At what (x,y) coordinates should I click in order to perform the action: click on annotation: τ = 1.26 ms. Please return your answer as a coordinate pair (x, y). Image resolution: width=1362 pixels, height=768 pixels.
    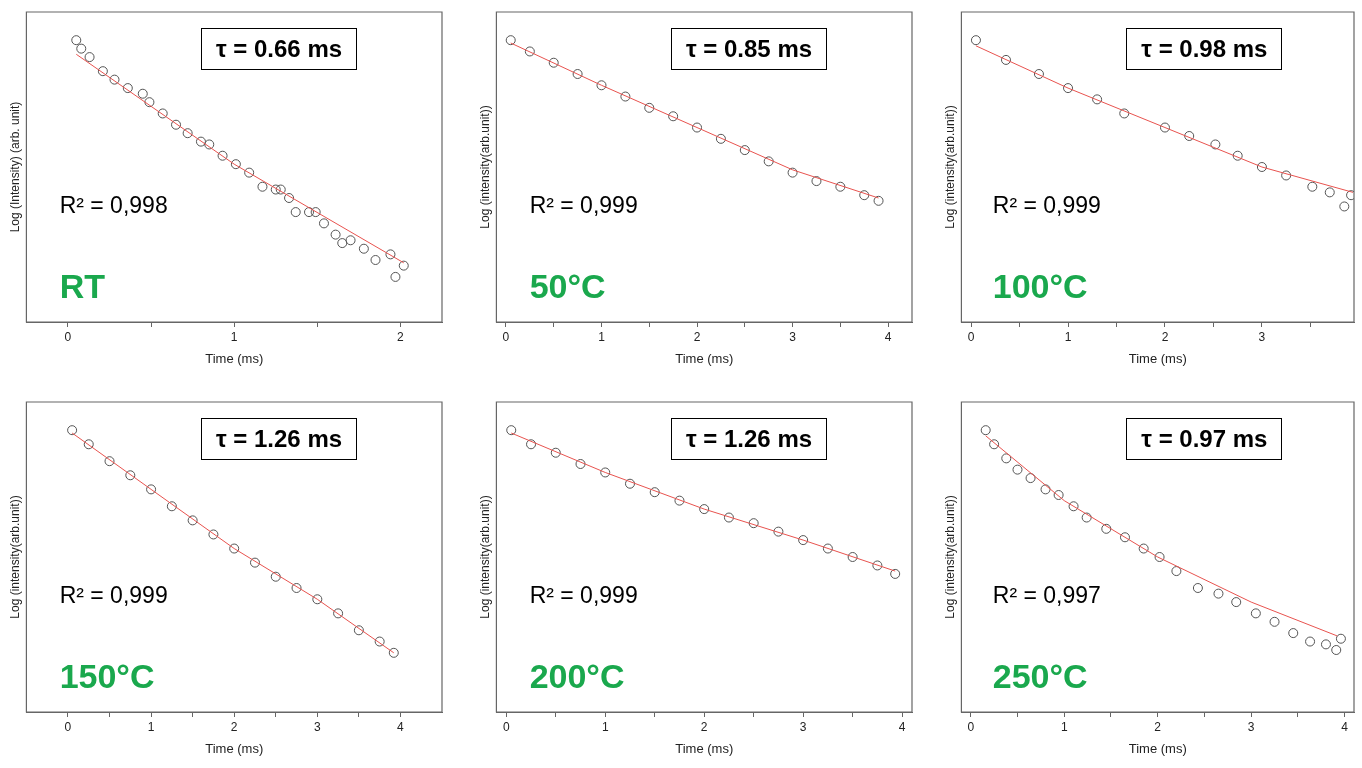
    Looking at the image, I should click on (279, 438).